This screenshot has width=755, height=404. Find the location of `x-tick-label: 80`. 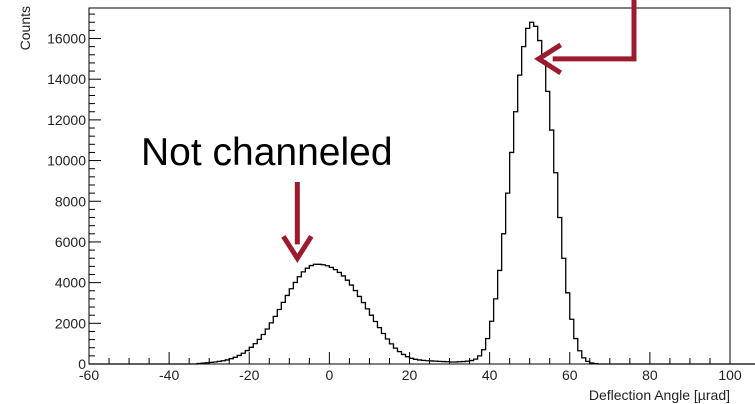

x-tick-label: 80 is located at coordinates (650, 375).